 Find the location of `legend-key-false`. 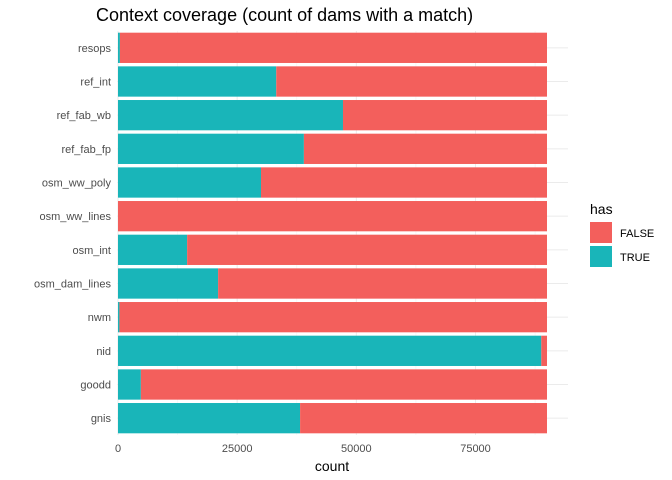

legend-key-false is located at coordinates (601, 232).